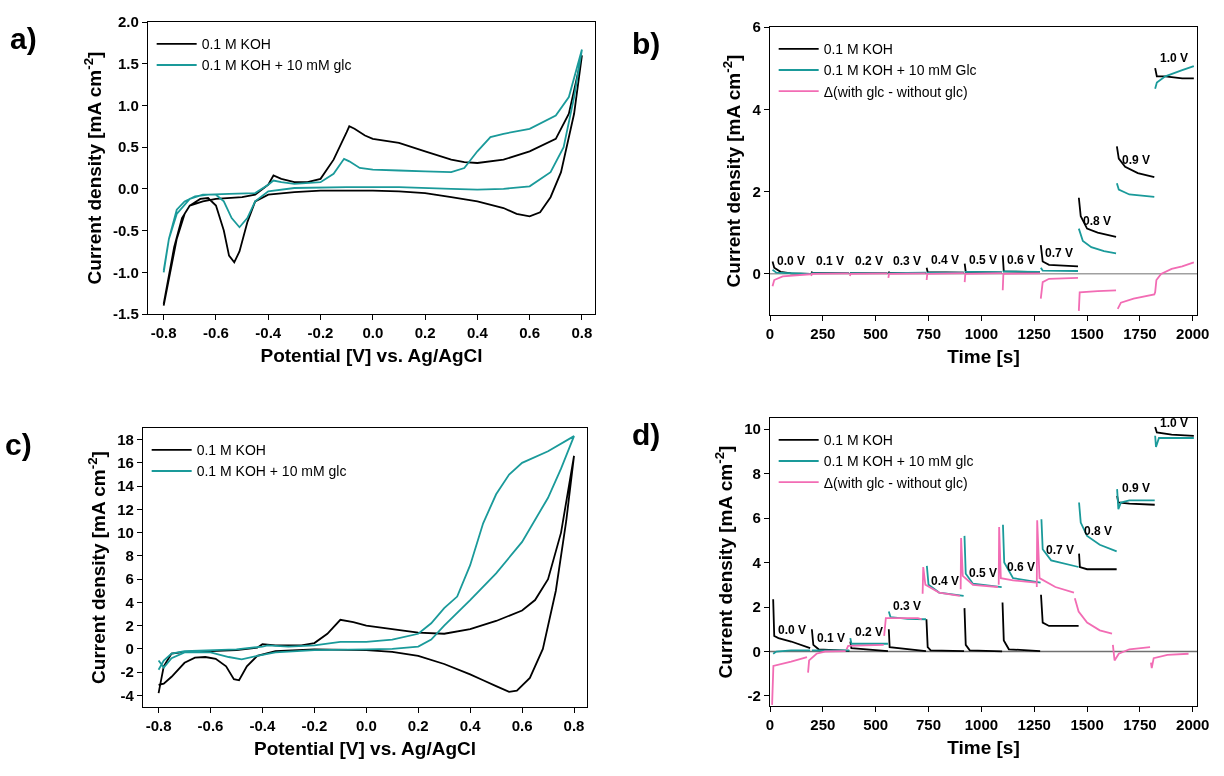  What do you see at coordinates (128, 189) in the screenshot?
I see `y-tick-label: 0.0` at bounding box center [128, 189].